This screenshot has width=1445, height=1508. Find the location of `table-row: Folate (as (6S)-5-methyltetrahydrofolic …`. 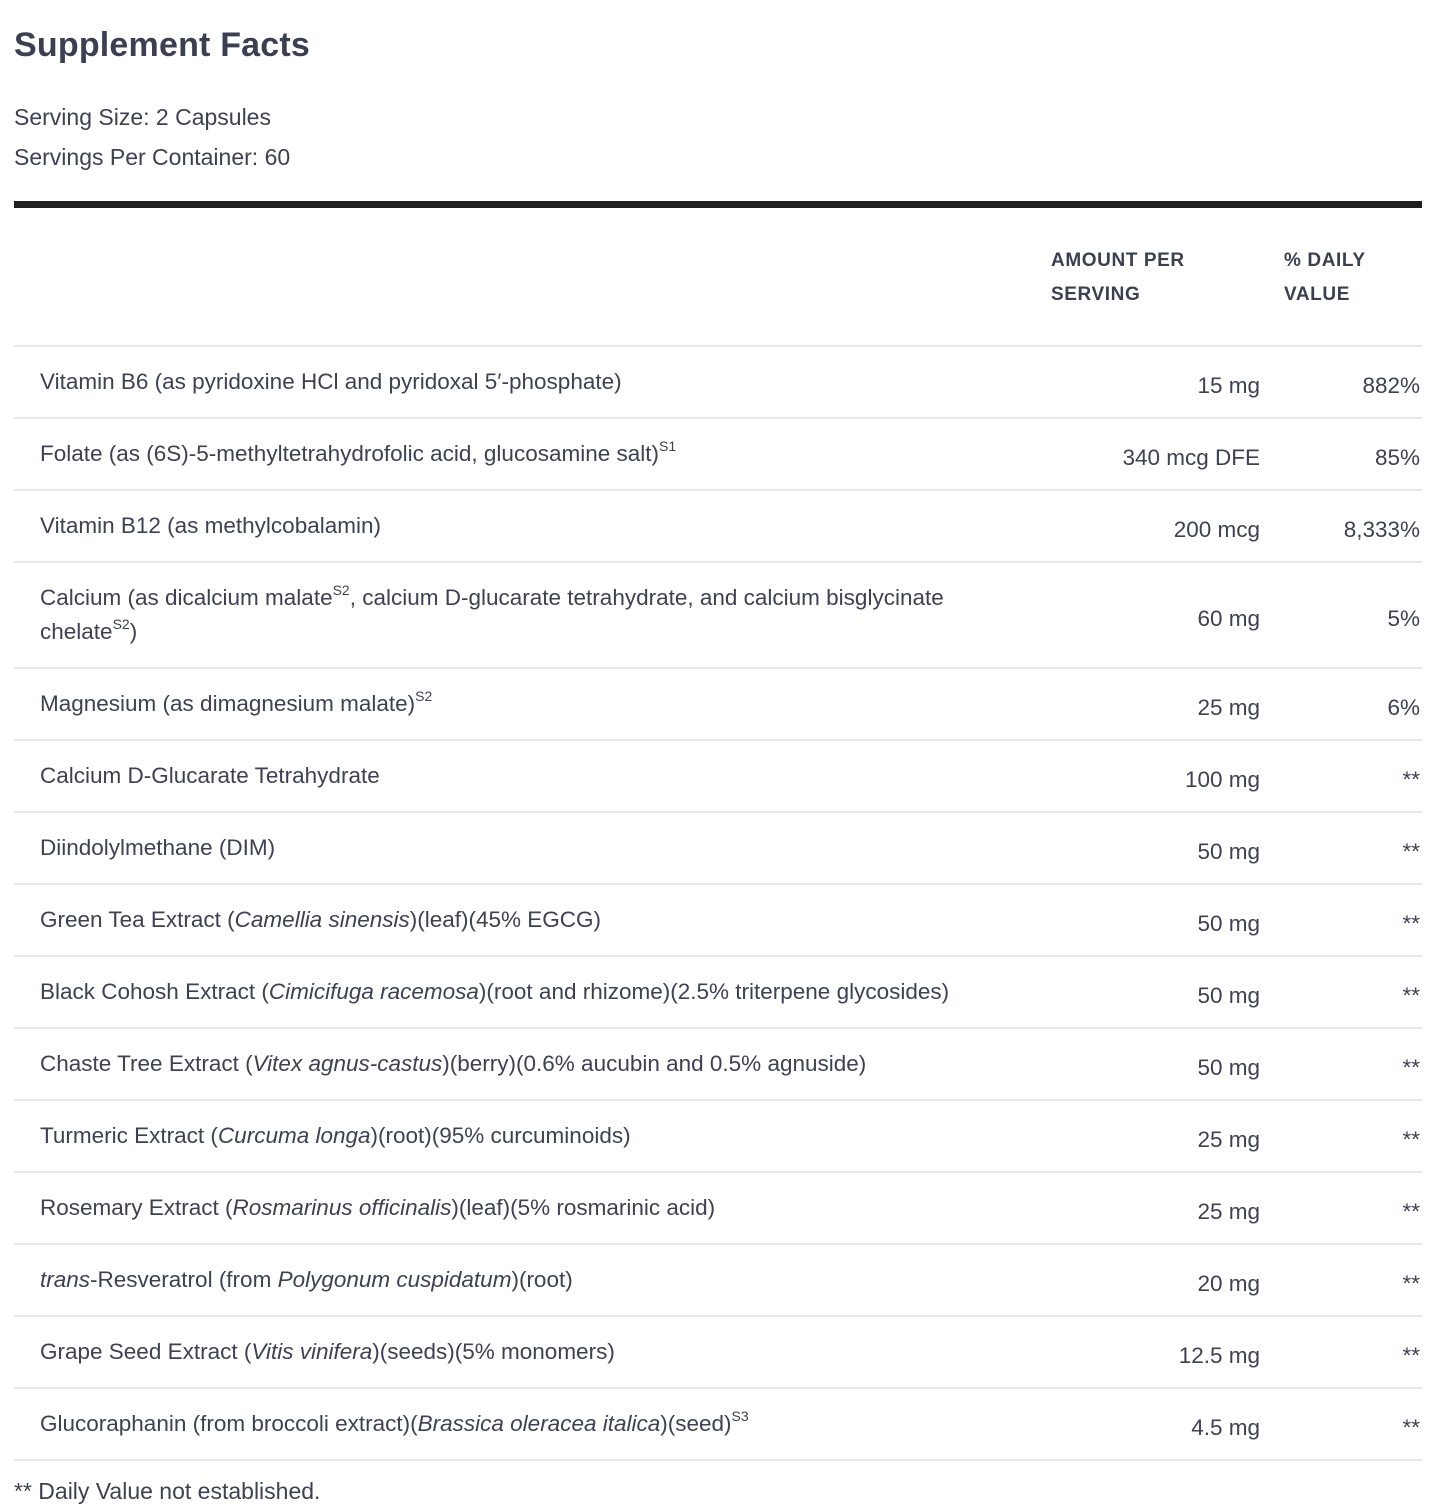

table-row: Folate (as (6S)-5-methyltetrahydrofolic … is located at coordinates (718, 455).